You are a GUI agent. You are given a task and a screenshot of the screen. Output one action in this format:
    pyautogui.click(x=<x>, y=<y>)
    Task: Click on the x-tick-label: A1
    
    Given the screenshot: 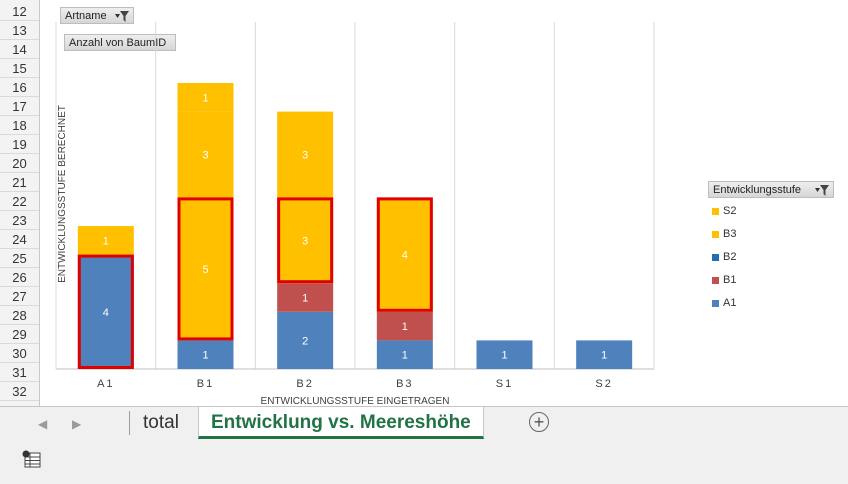 What is the action you would take?
    pyautogui.click(x=105, y=384)
    